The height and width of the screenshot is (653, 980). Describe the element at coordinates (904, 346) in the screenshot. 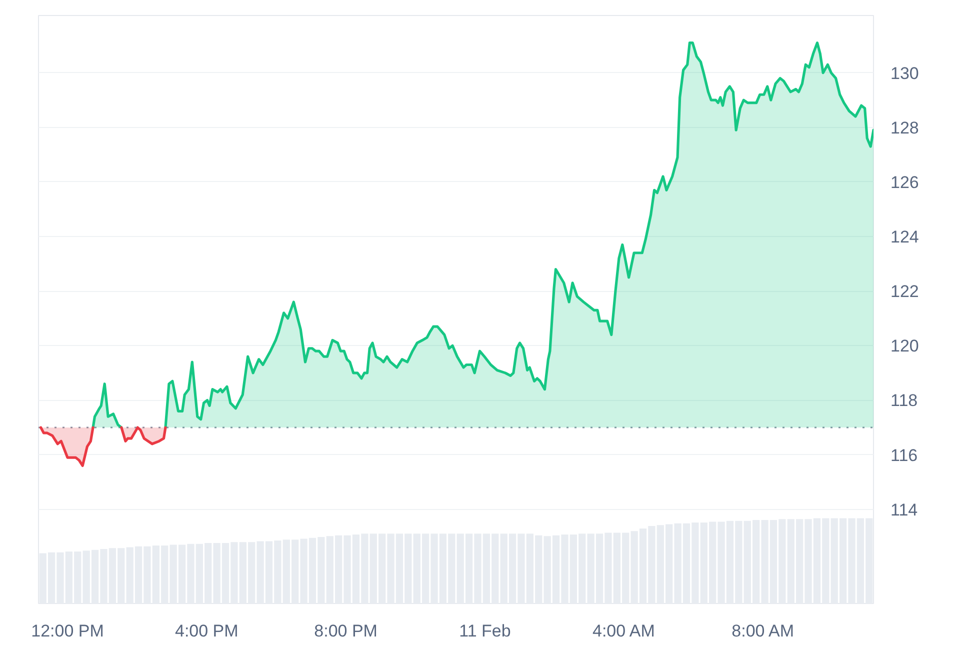

I see `y-tick-label: 120` at that location.